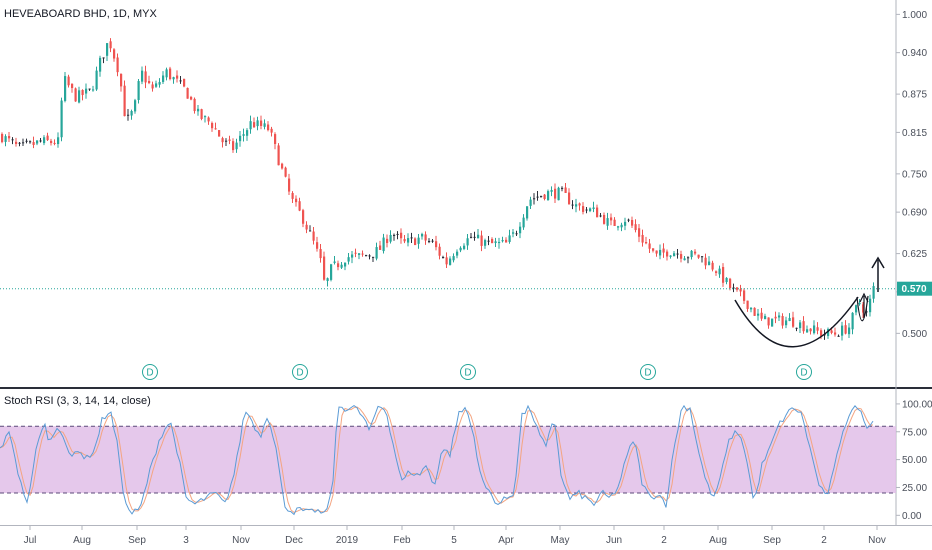 Image resolution: width=932 pixels, height=550 pixels. Describe the element at coordinates (402, 540) in the screenshot. I see `time-tick-label: Feb` at that location.